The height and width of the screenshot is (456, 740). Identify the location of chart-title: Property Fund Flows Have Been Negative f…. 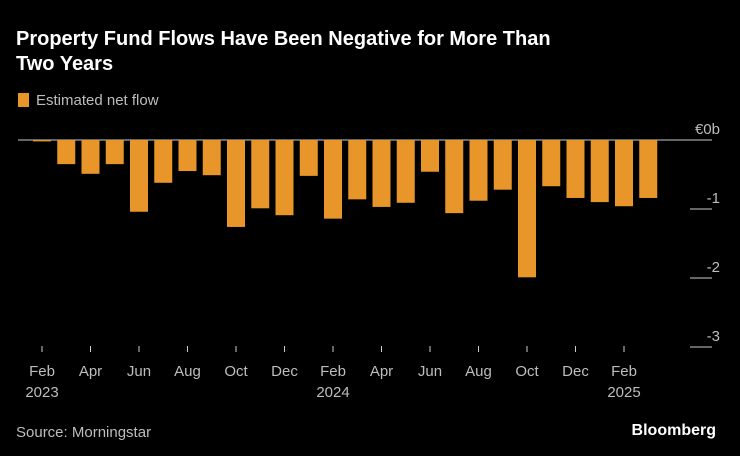
(283, 39).